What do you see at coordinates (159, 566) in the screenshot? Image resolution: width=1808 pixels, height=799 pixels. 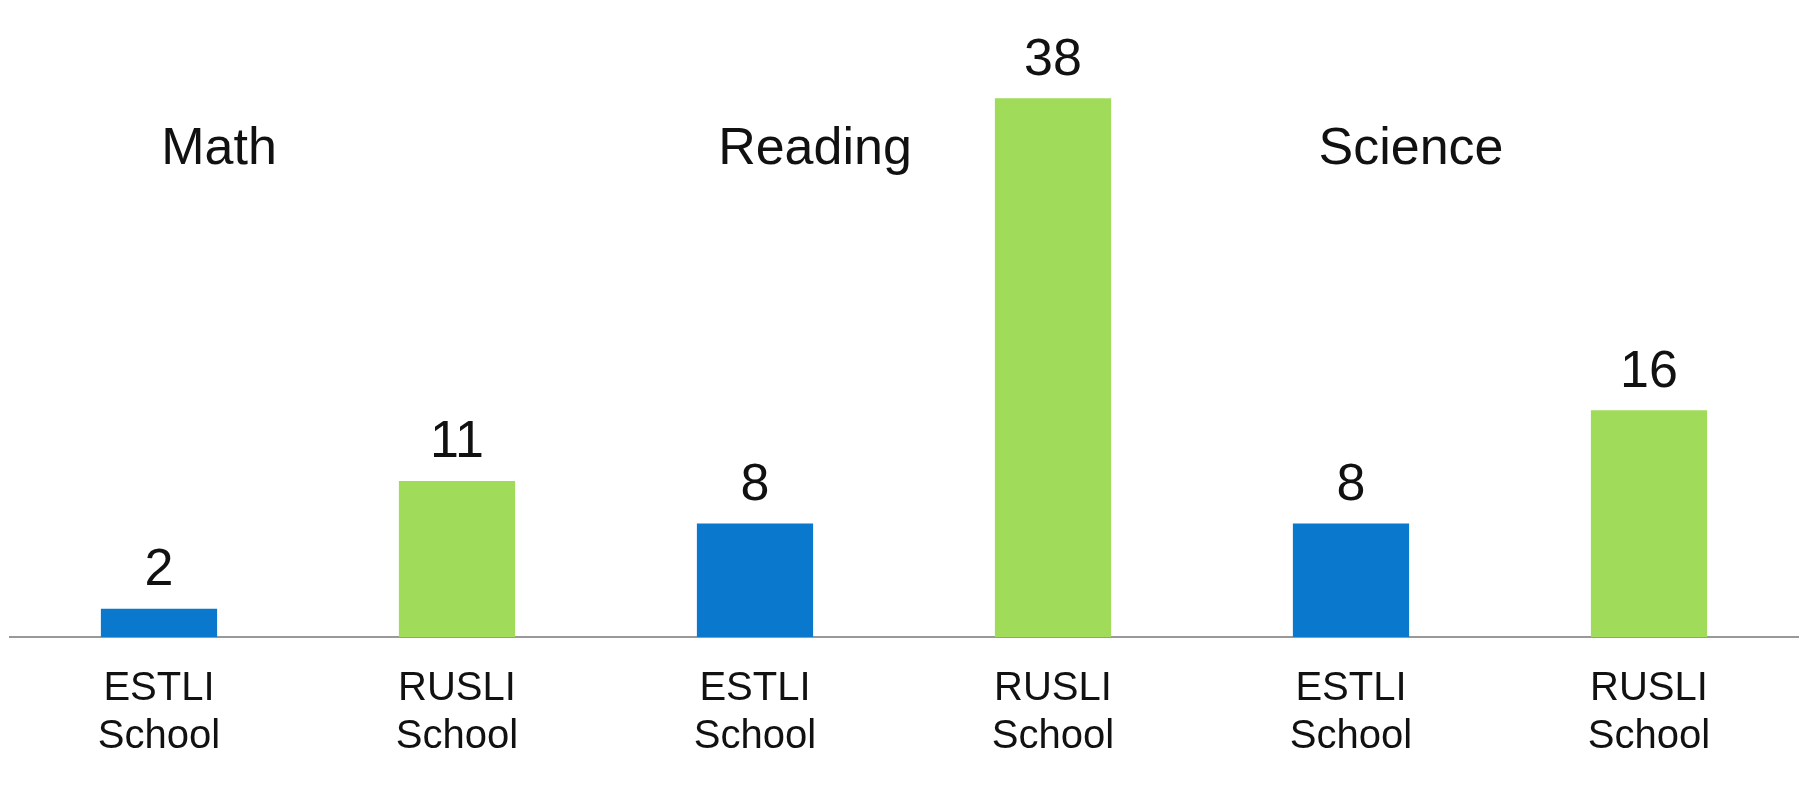 I see `data-label: 2` at bounding box center [159, 566].